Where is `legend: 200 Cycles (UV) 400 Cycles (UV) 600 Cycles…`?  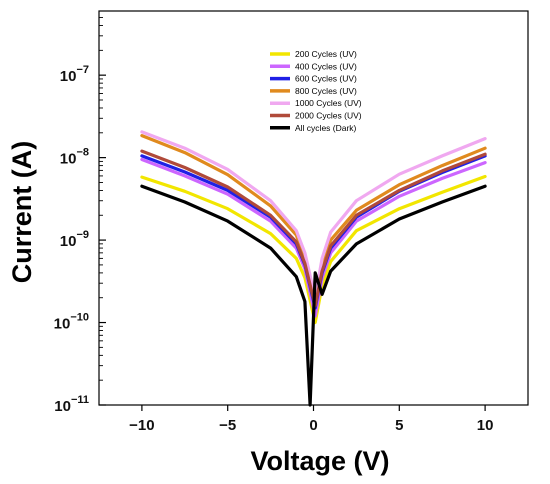 legend: 200 Cycles (UV) 400 Cycles (UV) 600 Cycles… is located at coordinates (316, 91).